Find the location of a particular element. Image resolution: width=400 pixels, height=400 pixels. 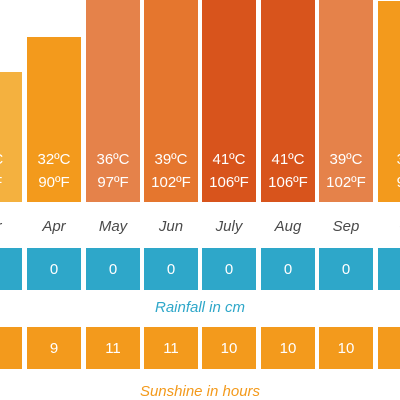

sun-cell-july: 10 is located at coordinates (229, 348).